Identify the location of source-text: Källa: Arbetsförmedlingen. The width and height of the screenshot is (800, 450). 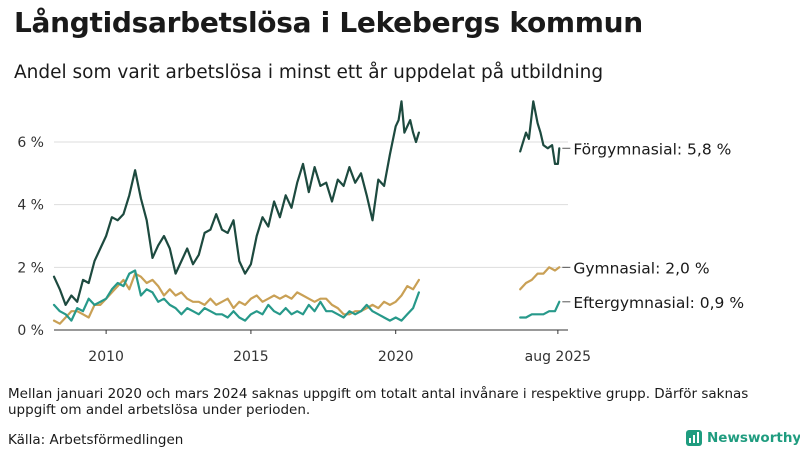
(96, 440).